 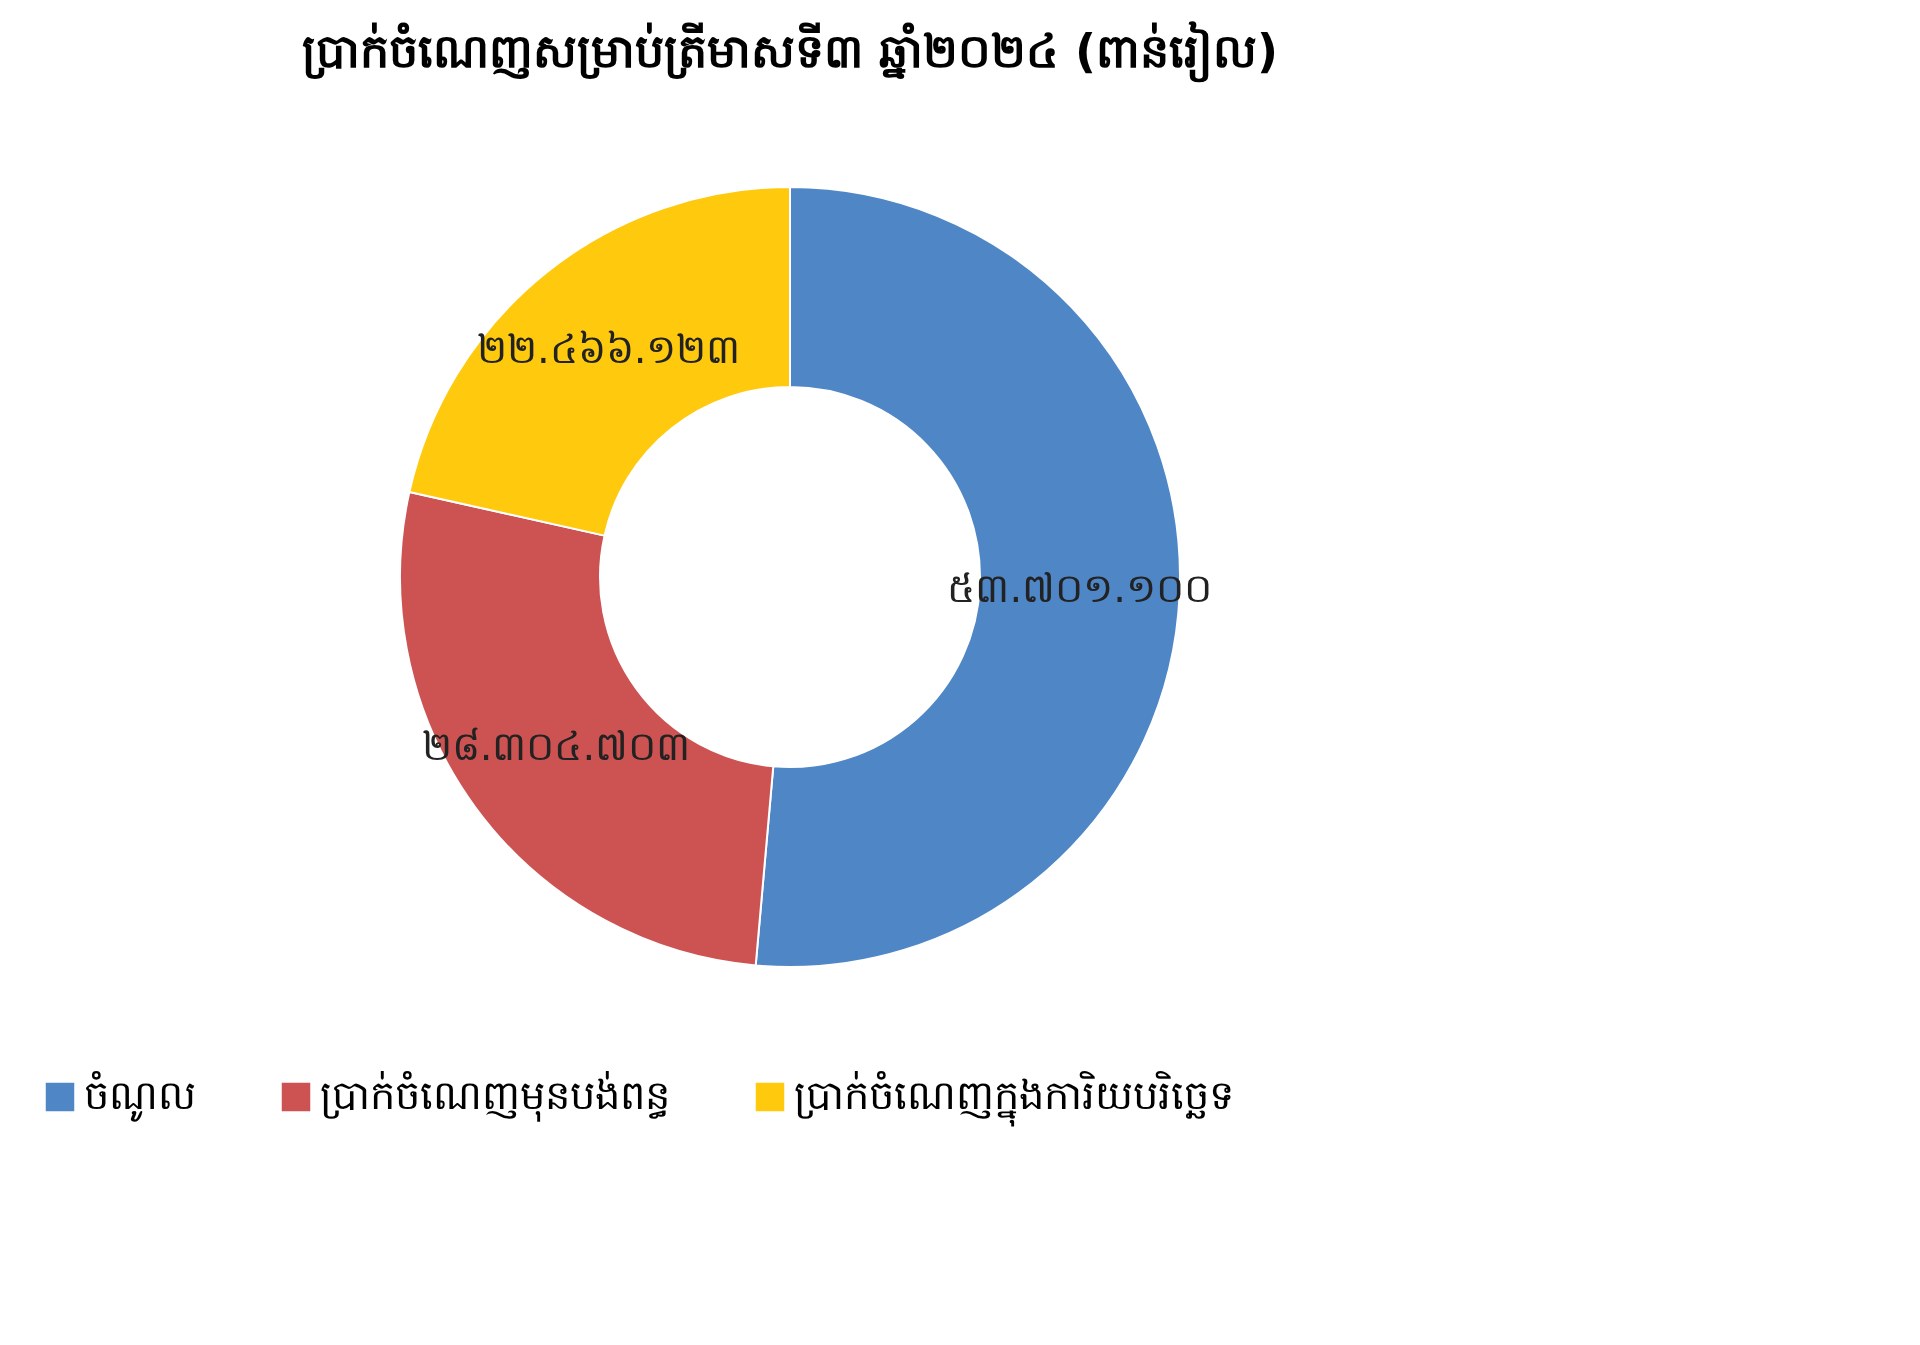 What do you see at coordinates (495, 1096) in the screenshot?
I see `legend-label: ប្រាក់ចំណេញមុនបង់ពន្ធ` at bounding box center [495, 1096].